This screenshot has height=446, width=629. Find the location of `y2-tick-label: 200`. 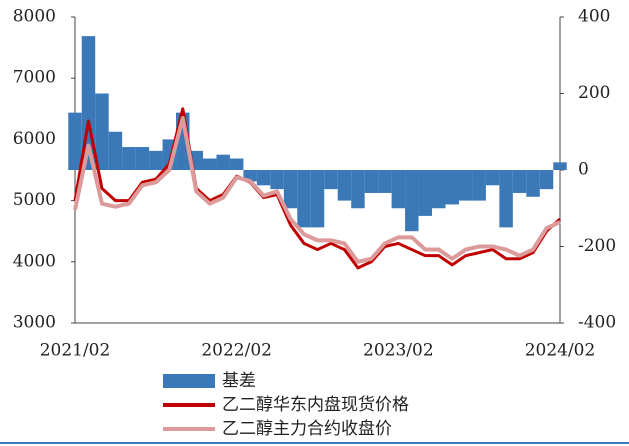

y2-tick-label: 200 is located at coordinates (594, 93).